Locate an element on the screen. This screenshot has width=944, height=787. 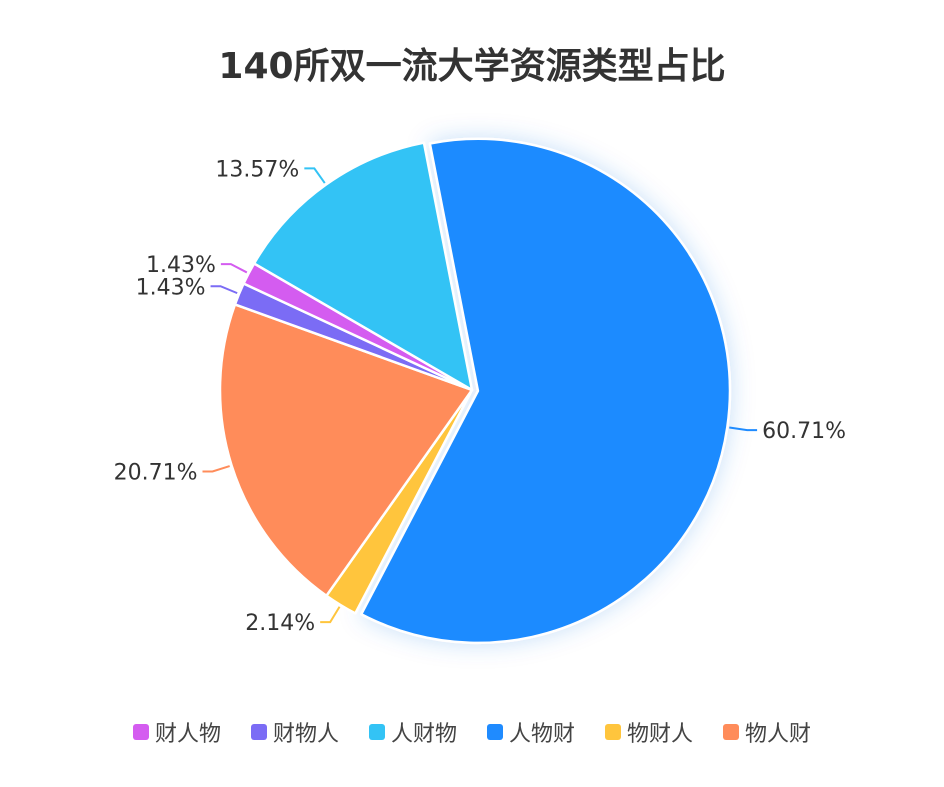
legend-label: 物财人 is located at coordinates (660, 734).